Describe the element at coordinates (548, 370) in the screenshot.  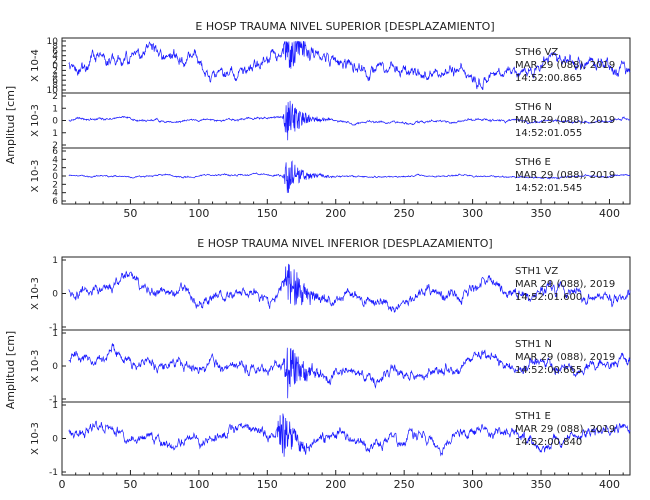
I see `station-time: 14:52:00.665` at that location.